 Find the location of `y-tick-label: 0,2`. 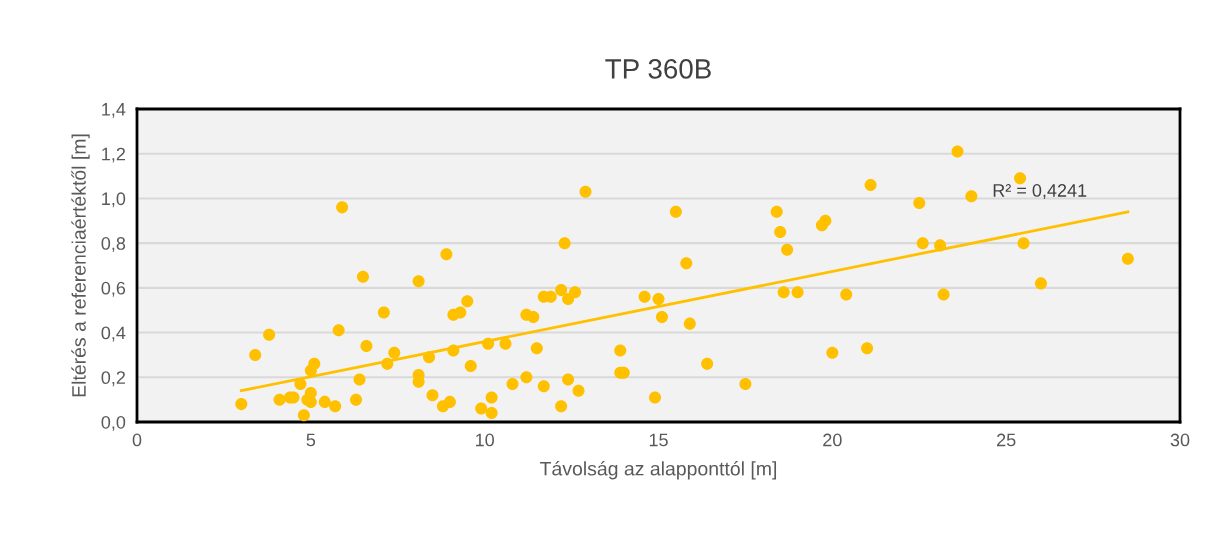

y-tick-label: 0,2 is located at coordinates (113, 379).